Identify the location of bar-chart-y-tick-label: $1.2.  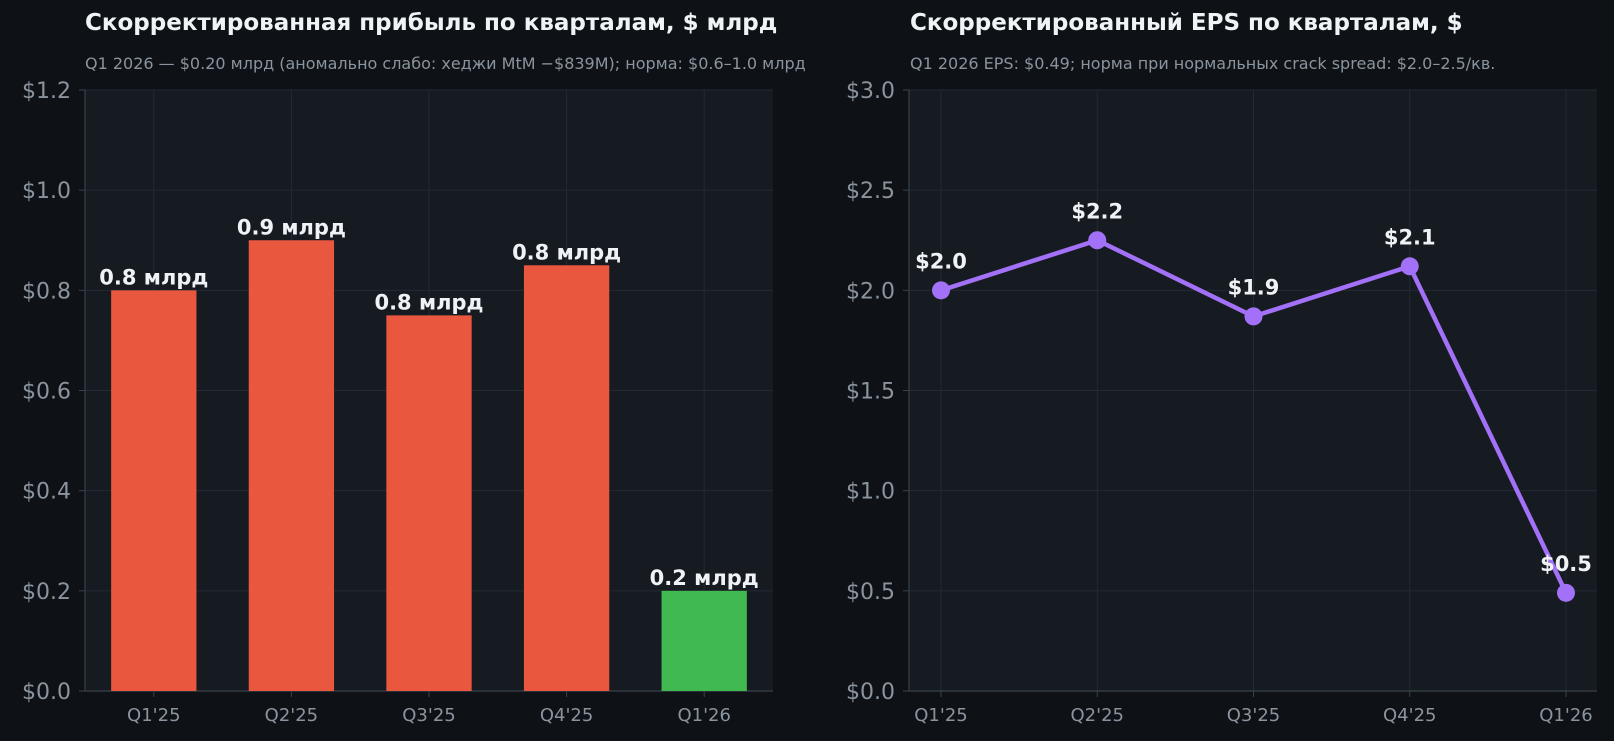
(46, 91).